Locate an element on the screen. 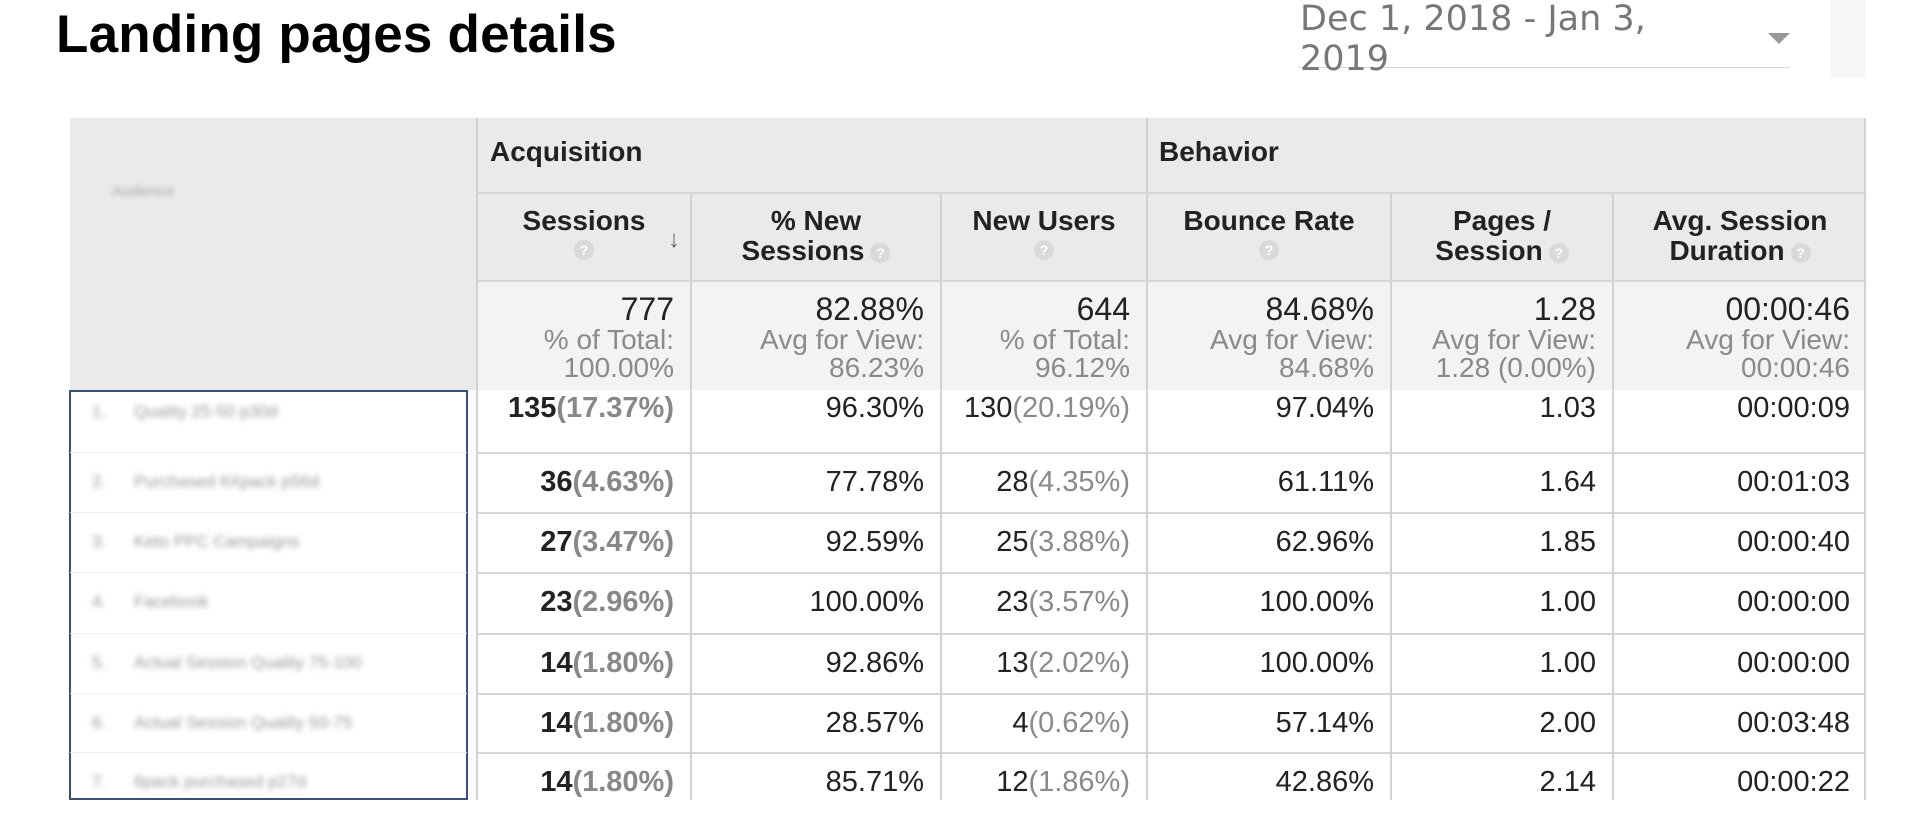  column-header-bounce-rate: Bounce Rate ? is located at coordinates (1269, 233).